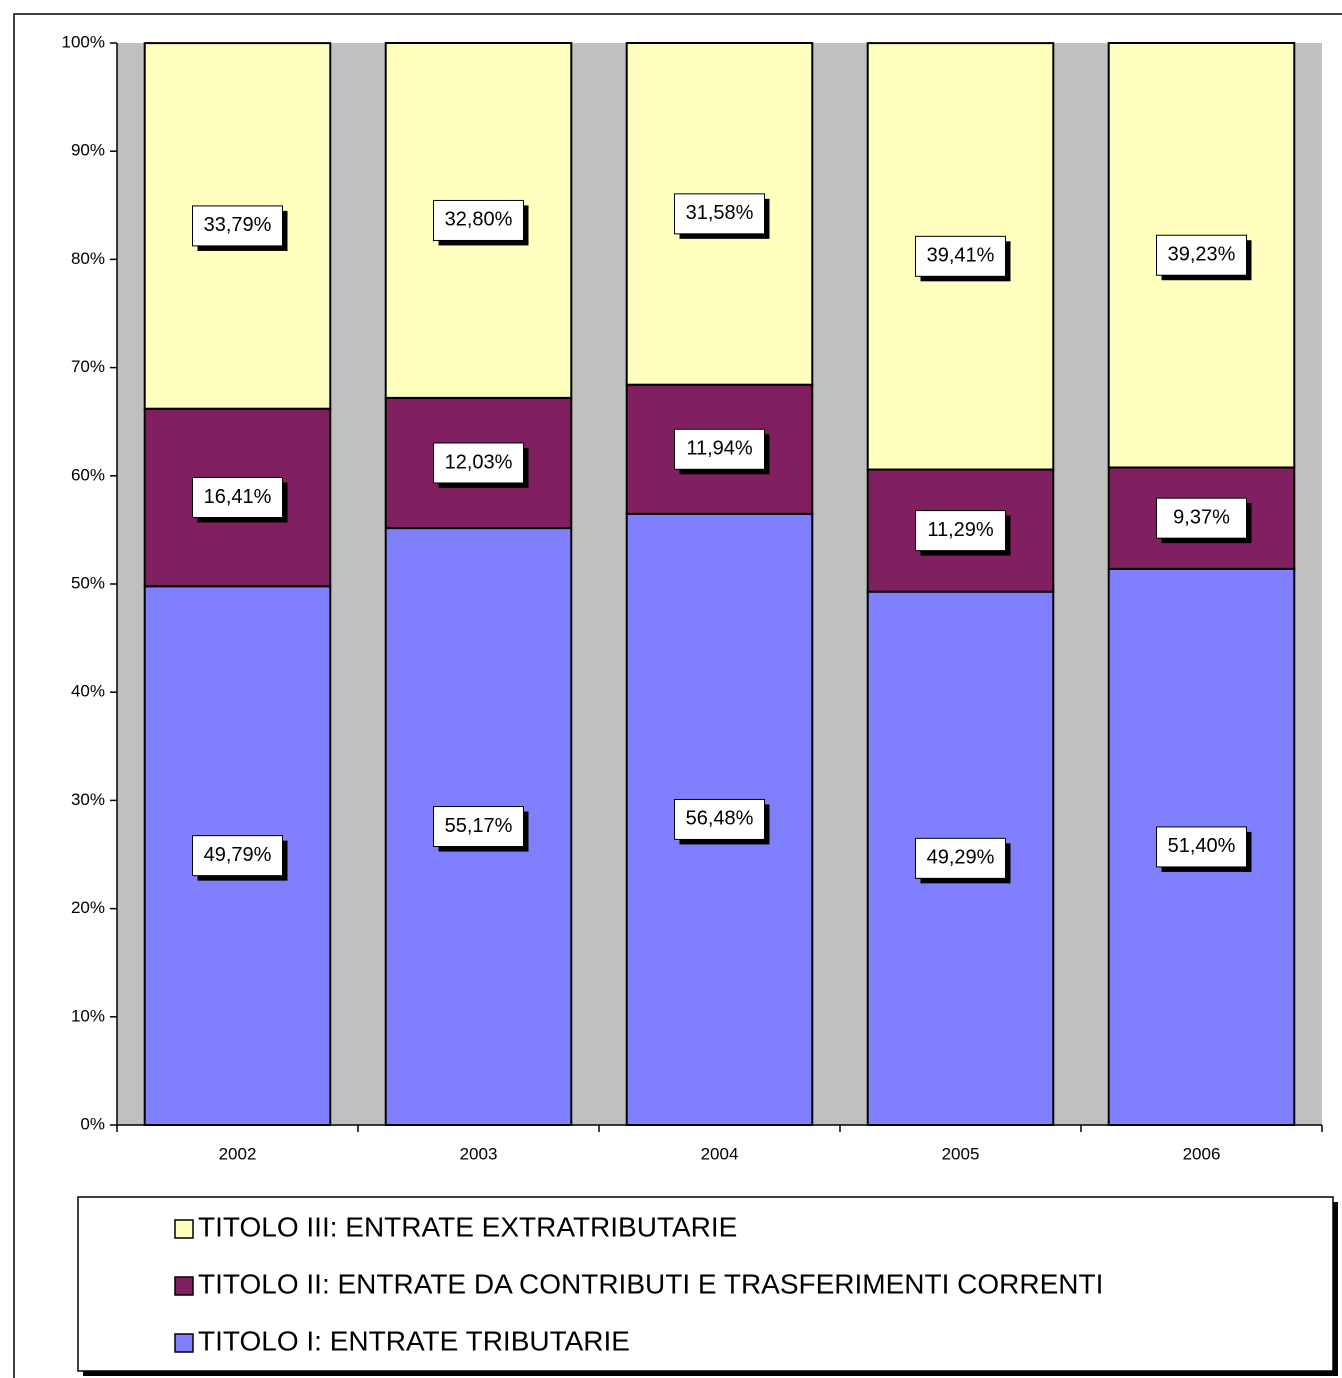  Describe the element at coordinates (88, 474) in the screenshot. I see `y-tick-label: 60%` at that location.